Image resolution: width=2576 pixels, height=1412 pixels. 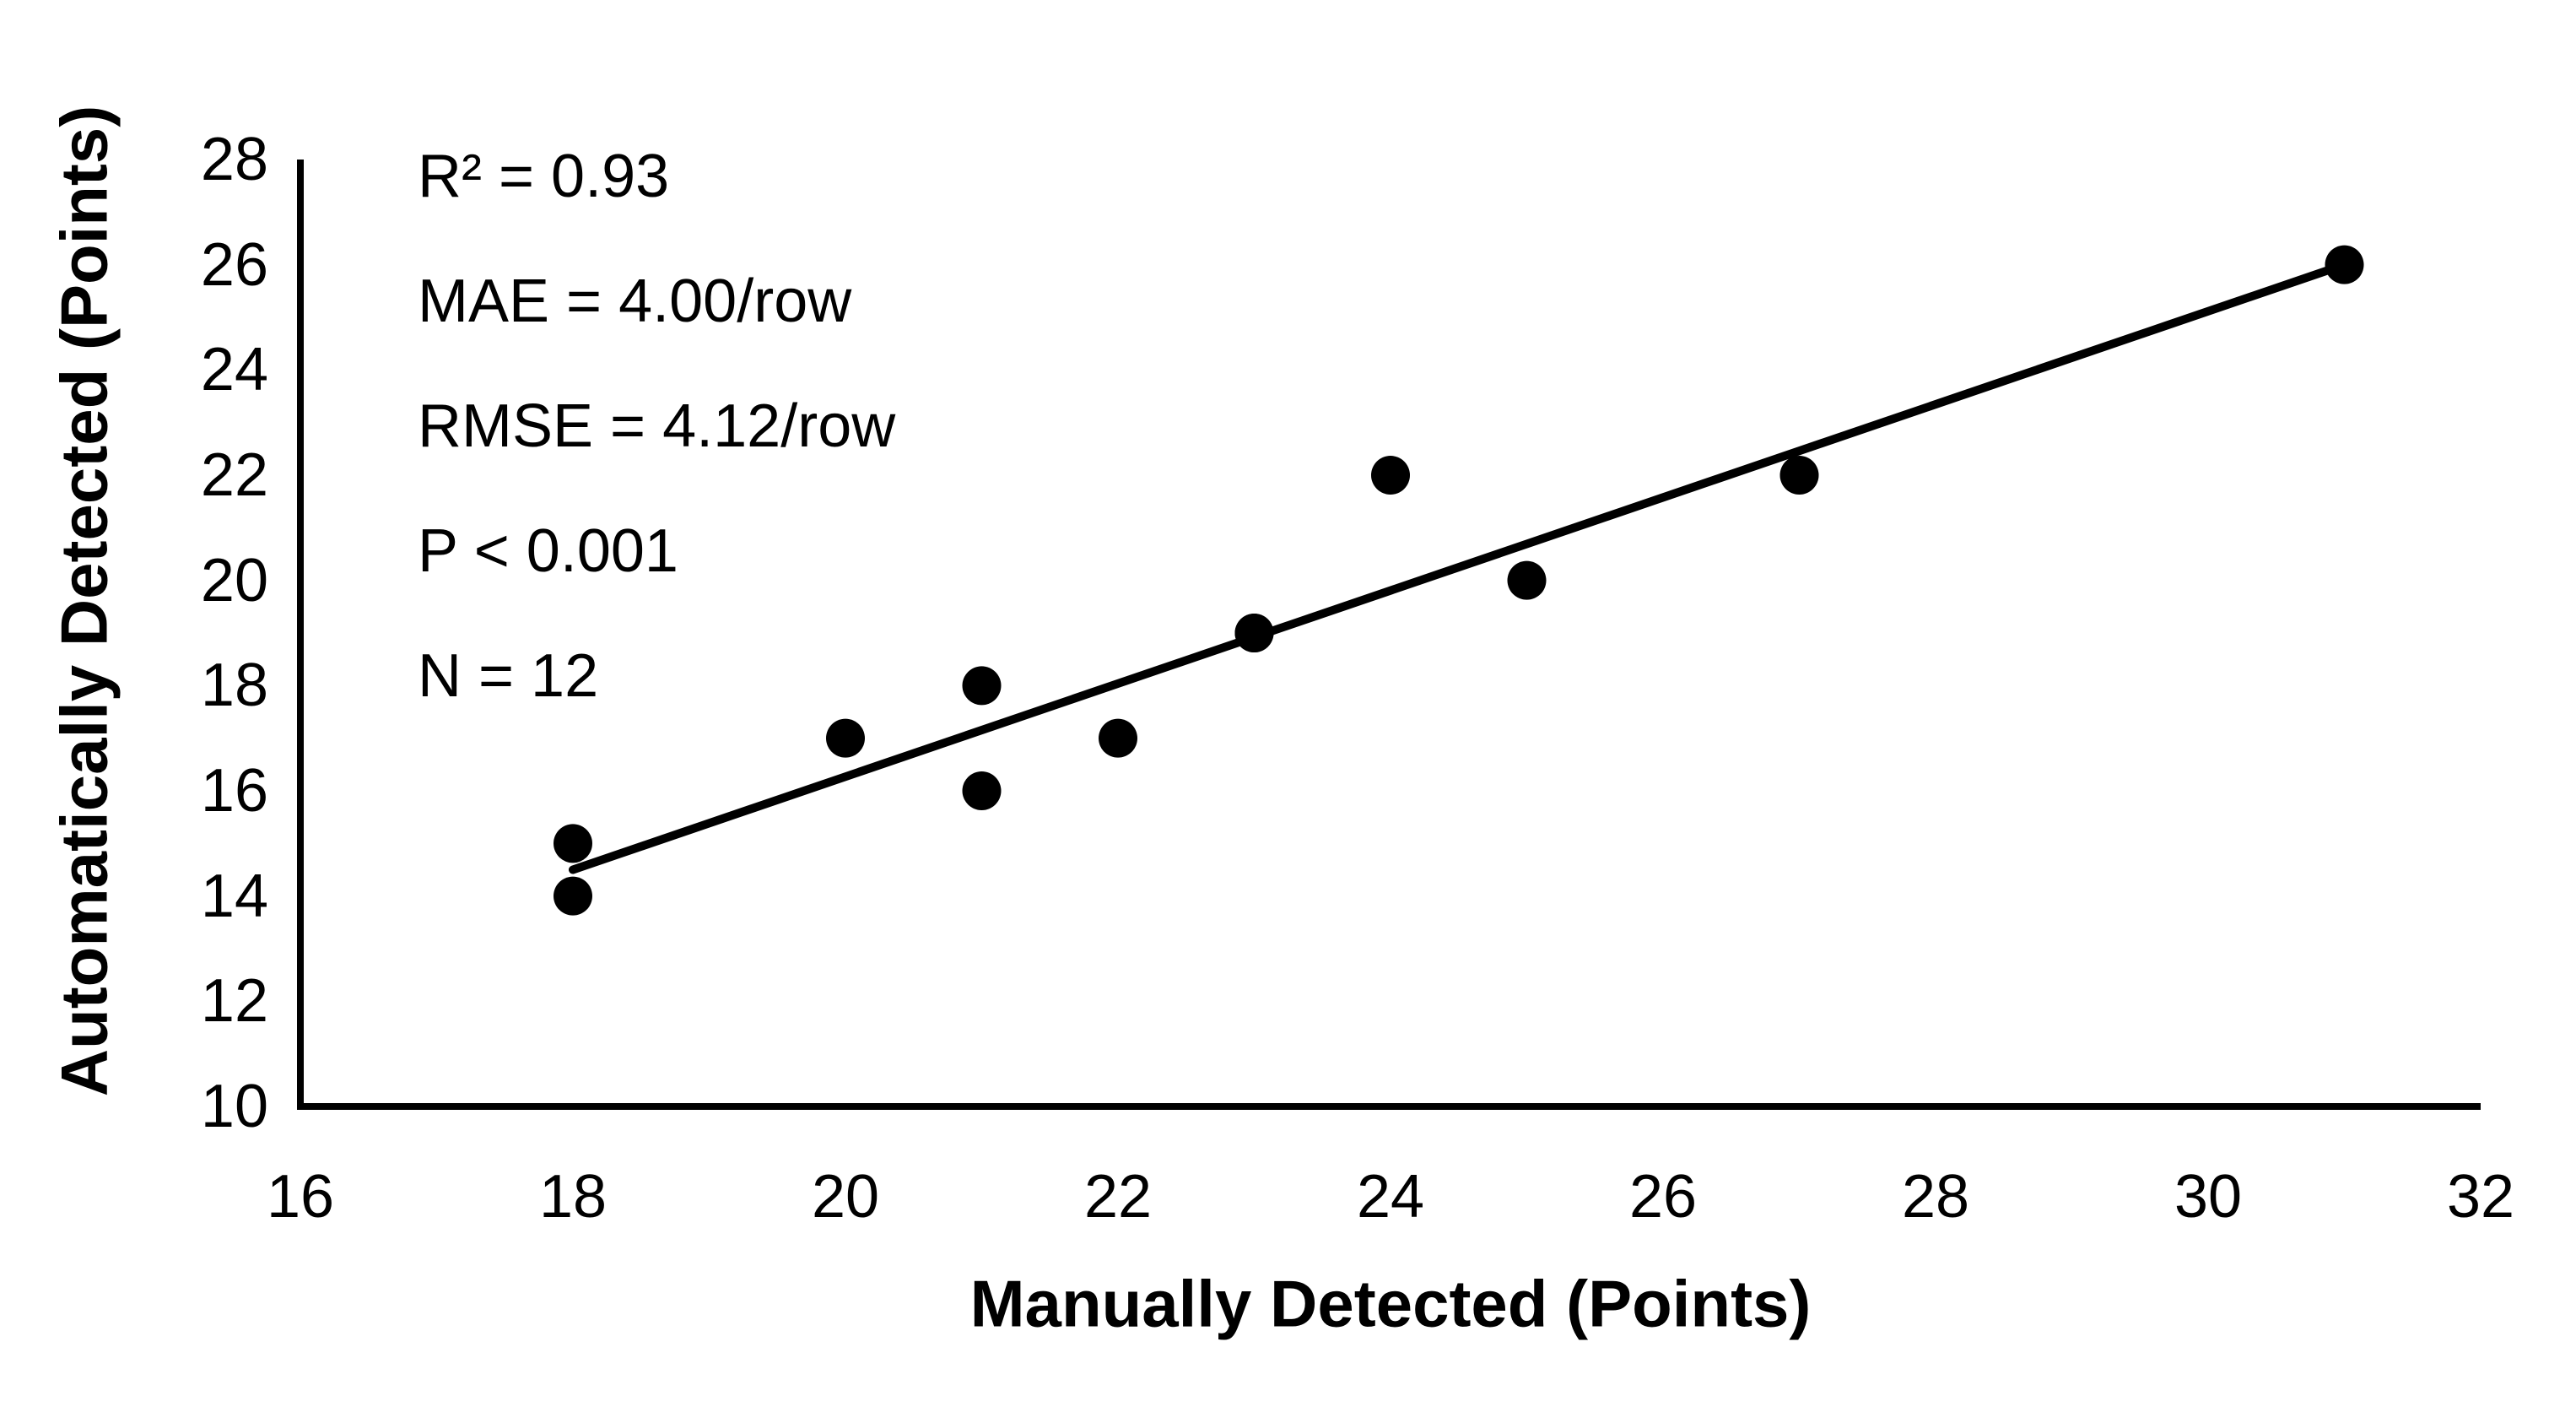 I want to click on annotation-p-value: P < 0.001, so click(x=548, y=551).